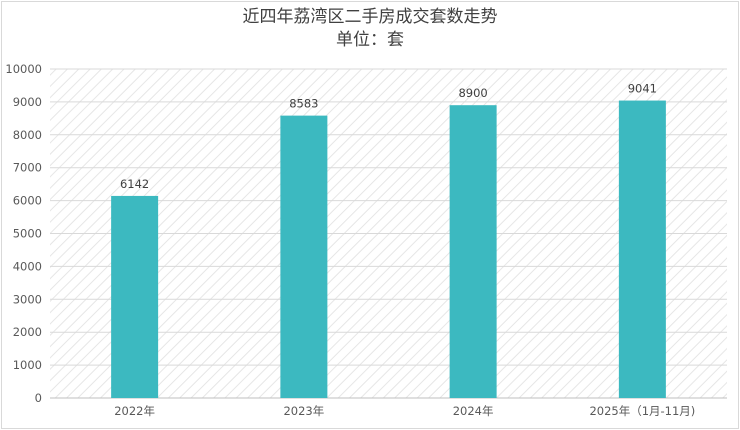  What do you see at coordinates (23, 69) in the screenshot?
I see `y-tick-label: 10000` at bounding box center [23, 69].